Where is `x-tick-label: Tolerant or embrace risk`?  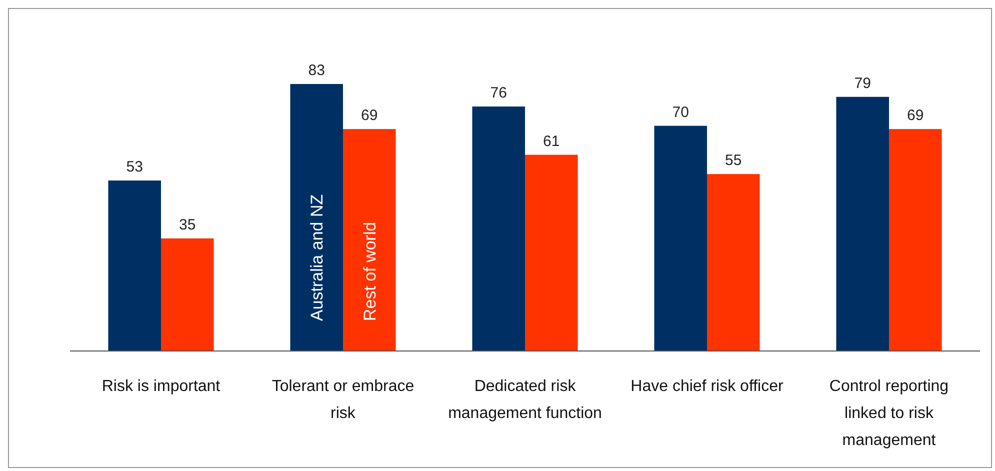
x-tick-label: Tolerant or embrace risk is located at coordinates (343, 400).